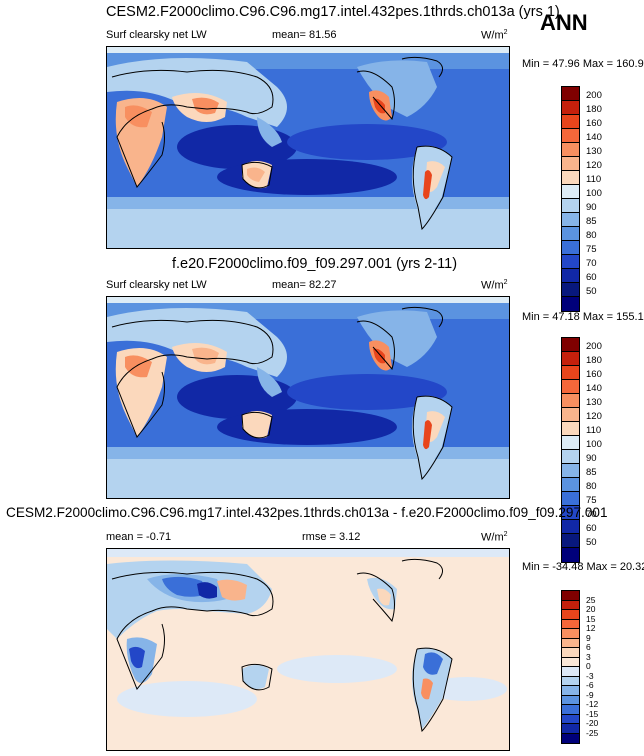 Image resolution: width=644 pixels, height=756 pixels. What do you see at coordinates (591, 542) in the screenshot?
I see `panel-2-tick: 50` at bounding box center [591, 542].